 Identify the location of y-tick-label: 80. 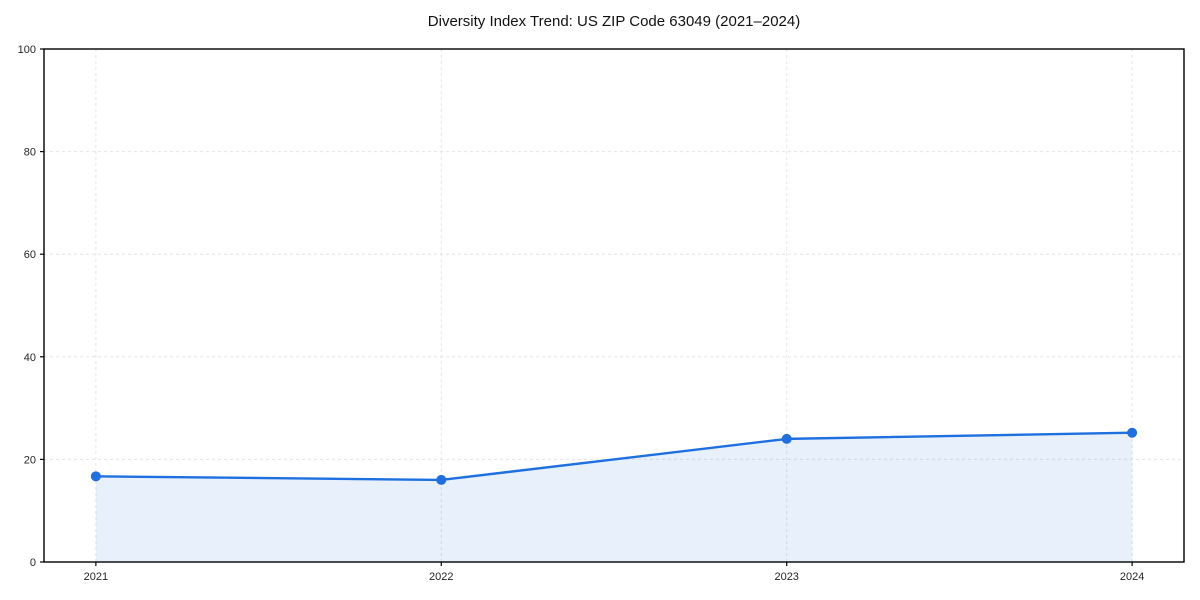
(30, 153).